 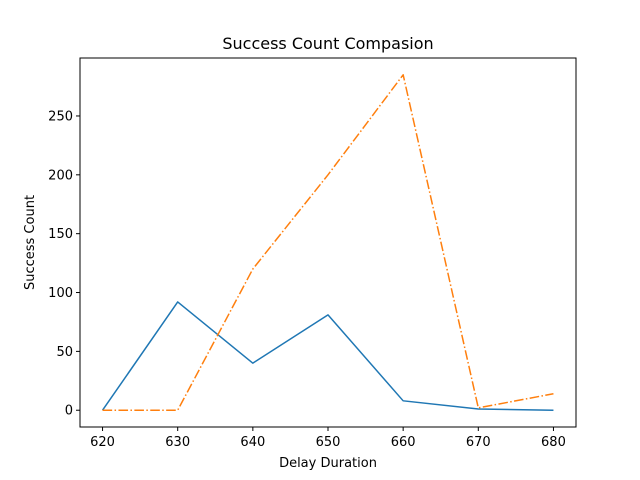 What do you see at coordinates (328, 463) in the screenshot?
I see `x-axis-label: Delay Duration` at bounding box center [328, 463].